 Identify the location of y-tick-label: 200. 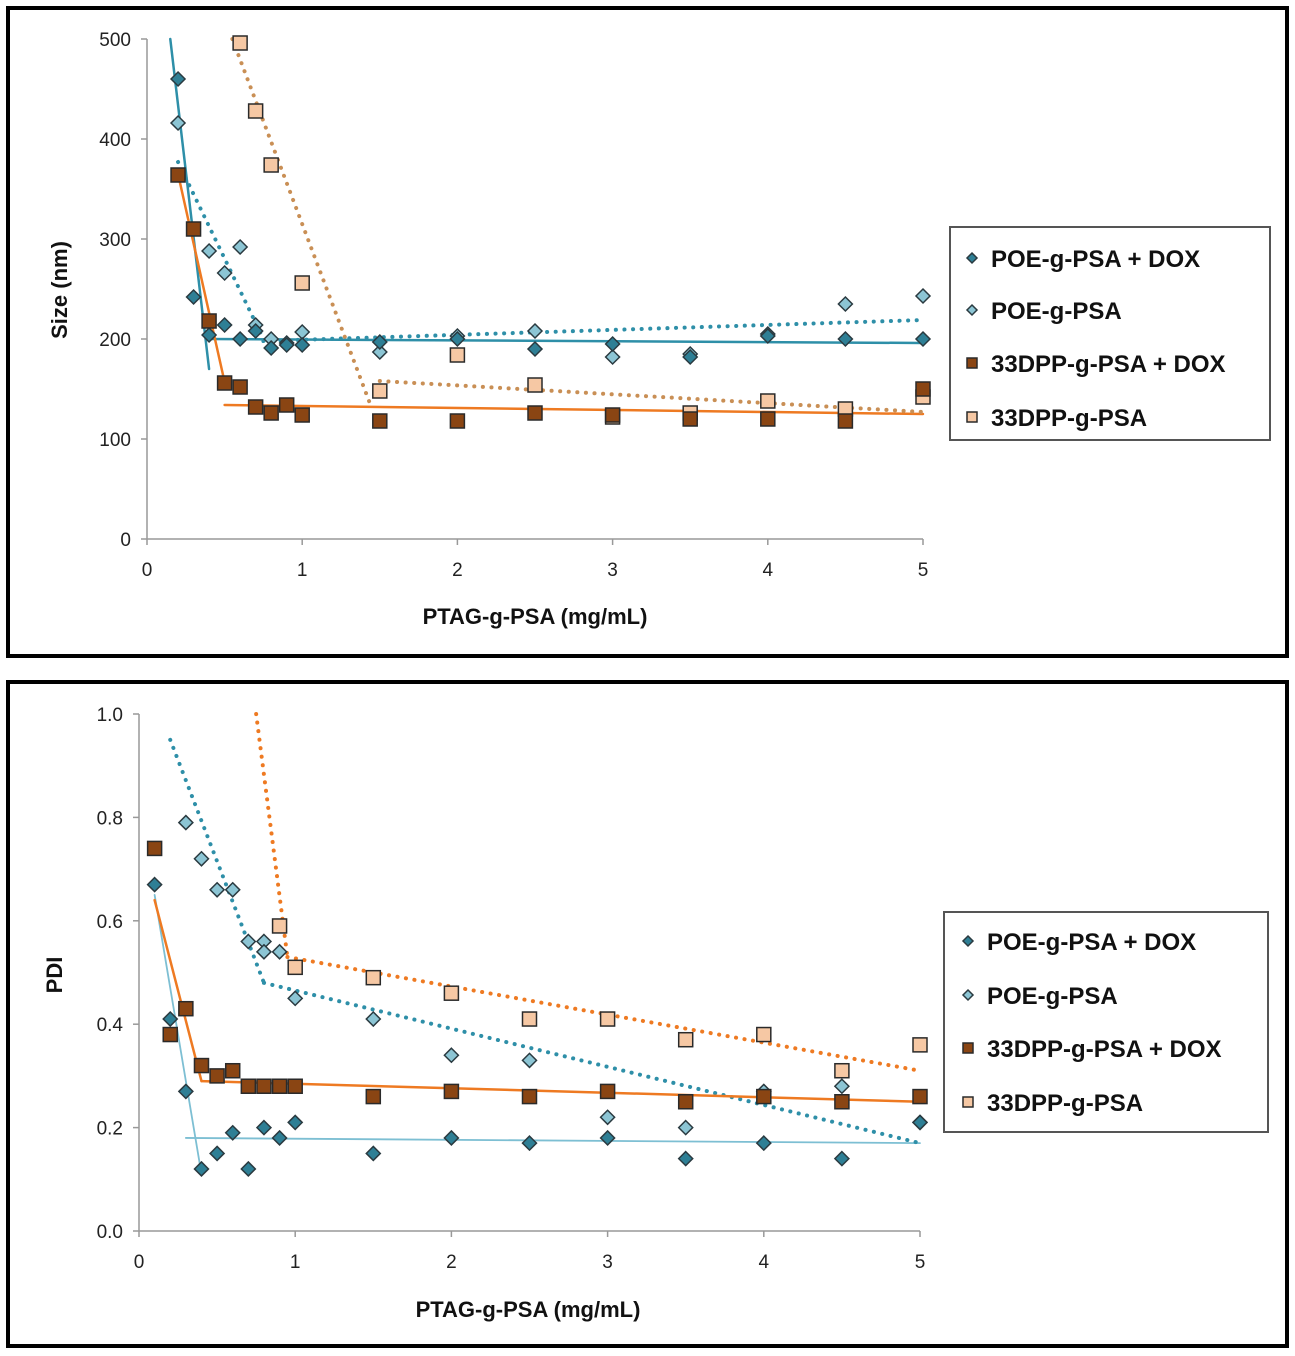
(115, 340).